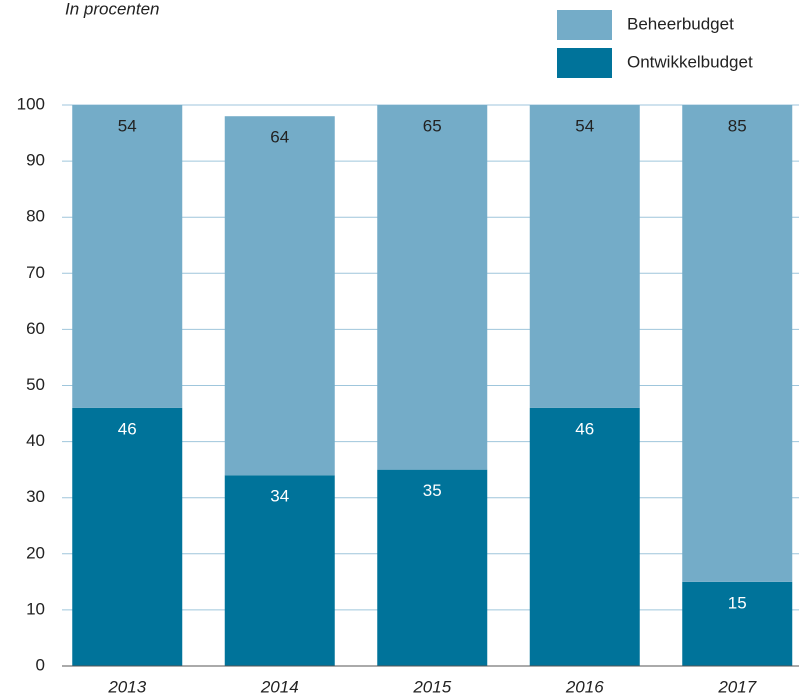 The height and width of the screenshot is (699, 799). I want to click on x-tick-label: 2016, so click(584, 686).